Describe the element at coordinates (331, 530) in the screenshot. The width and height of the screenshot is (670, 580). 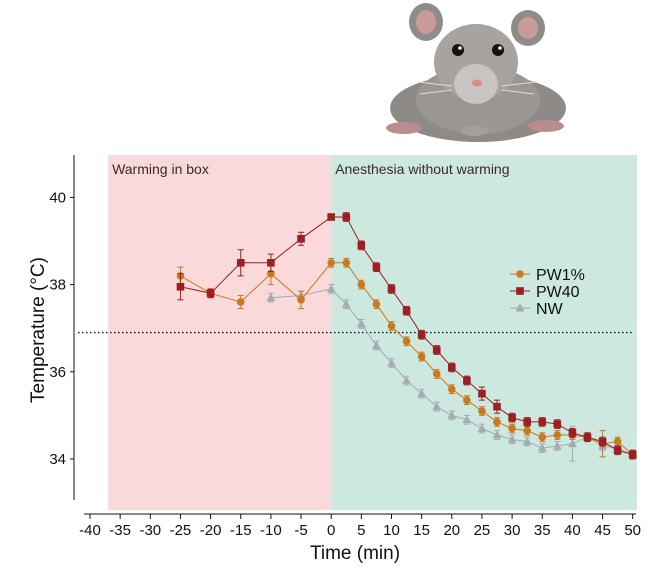
I see `x-tick-label: 0` at that location.